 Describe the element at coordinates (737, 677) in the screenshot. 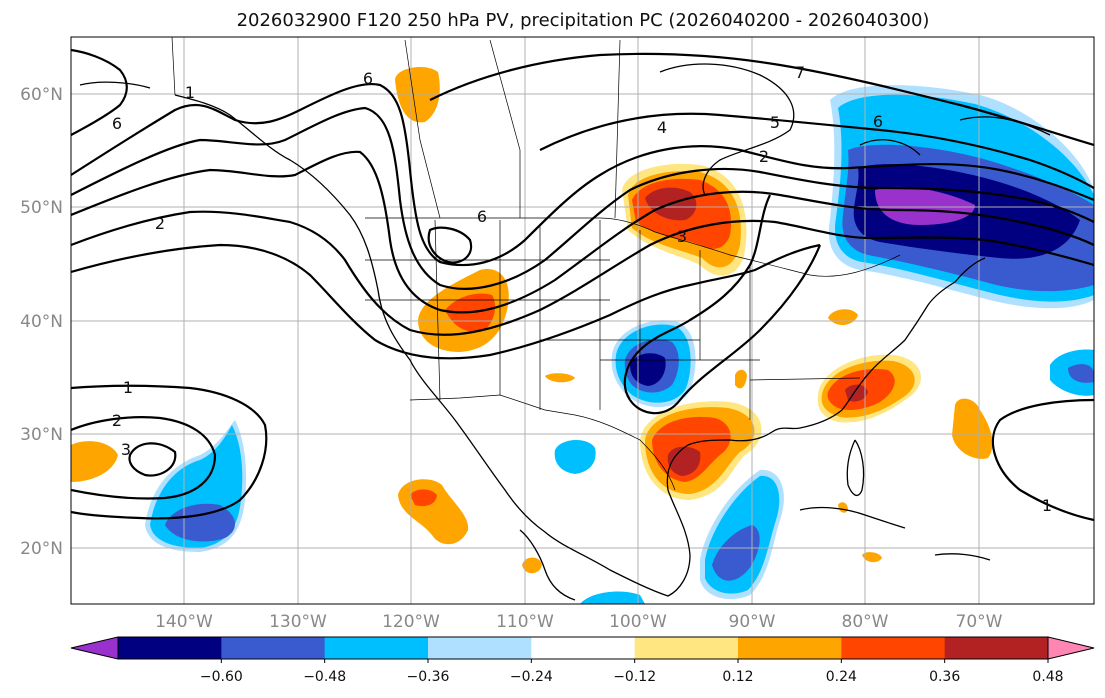

I see `colorbar-tick-label: 0.12` at that location.